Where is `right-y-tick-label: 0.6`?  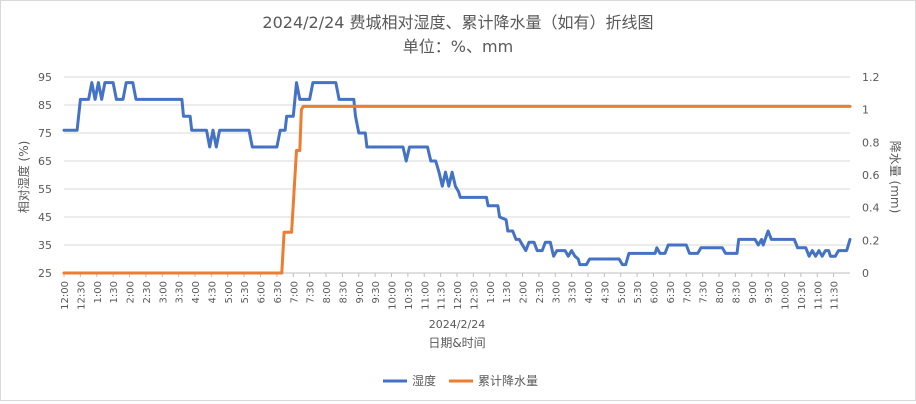
right-y-tick-label: 0.6 is located at coordinates (871, 175).